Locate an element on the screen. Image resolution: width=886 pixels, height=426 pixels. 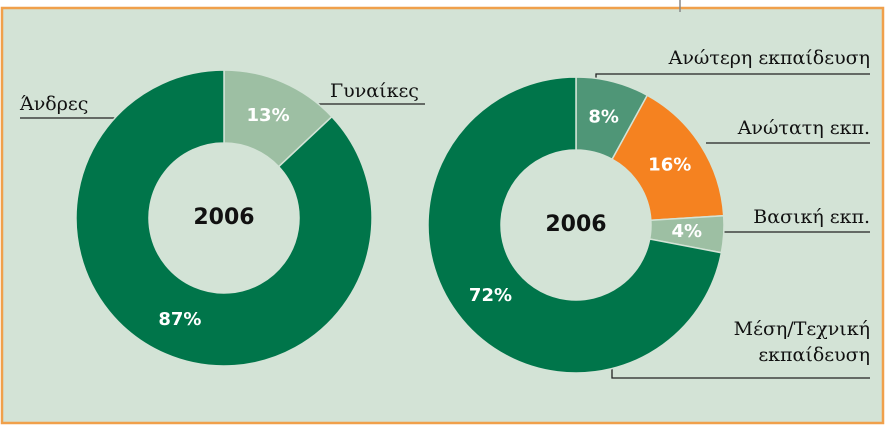
legend-label: Βασική εκπ. is located at coordinates (811, 217).